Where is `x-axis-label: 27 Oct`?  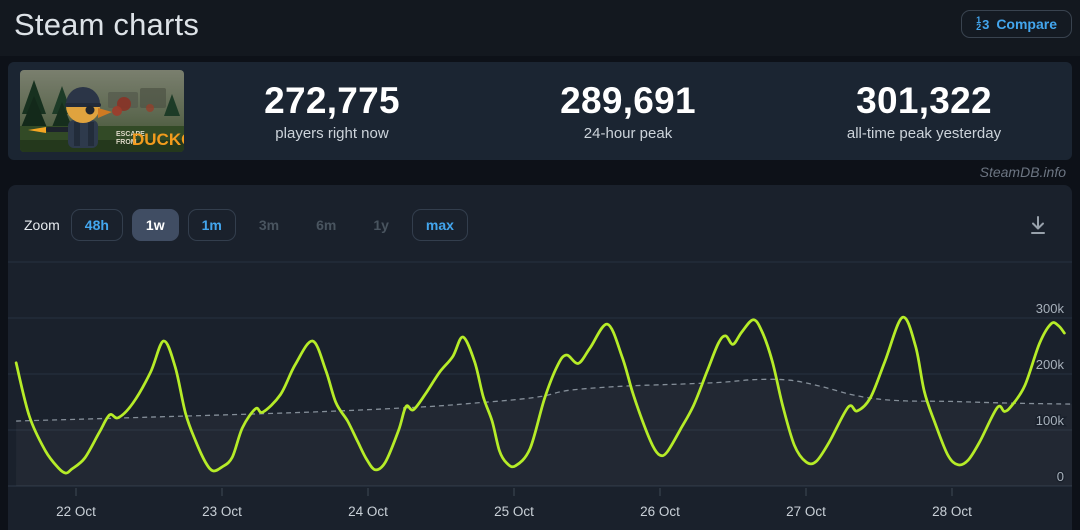
x-axis-label: 27 Oct is located at coordinates (806, 511).